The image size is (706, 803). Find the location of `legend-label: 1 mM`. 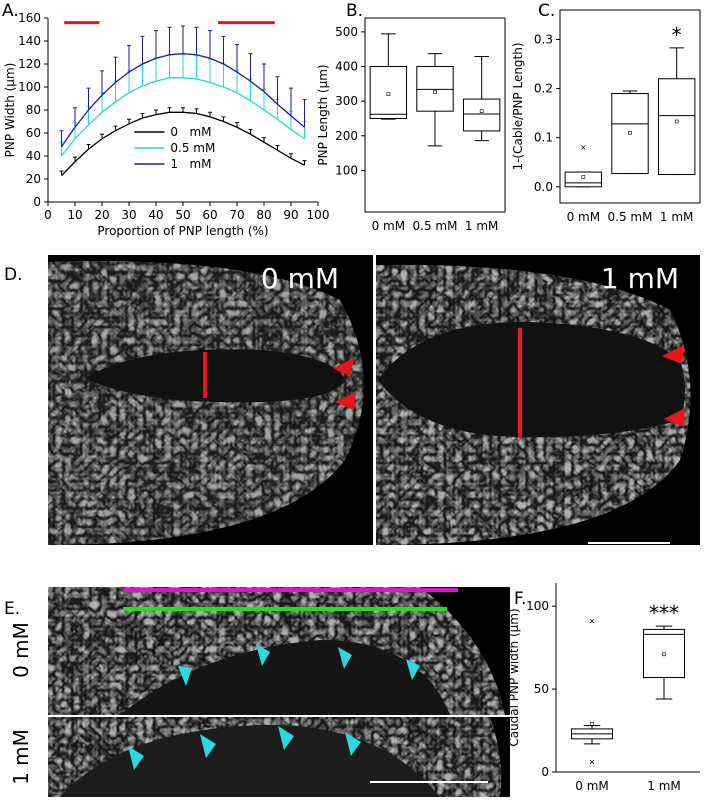

legend-label: 1 mM is located at coordinates (190, 164).